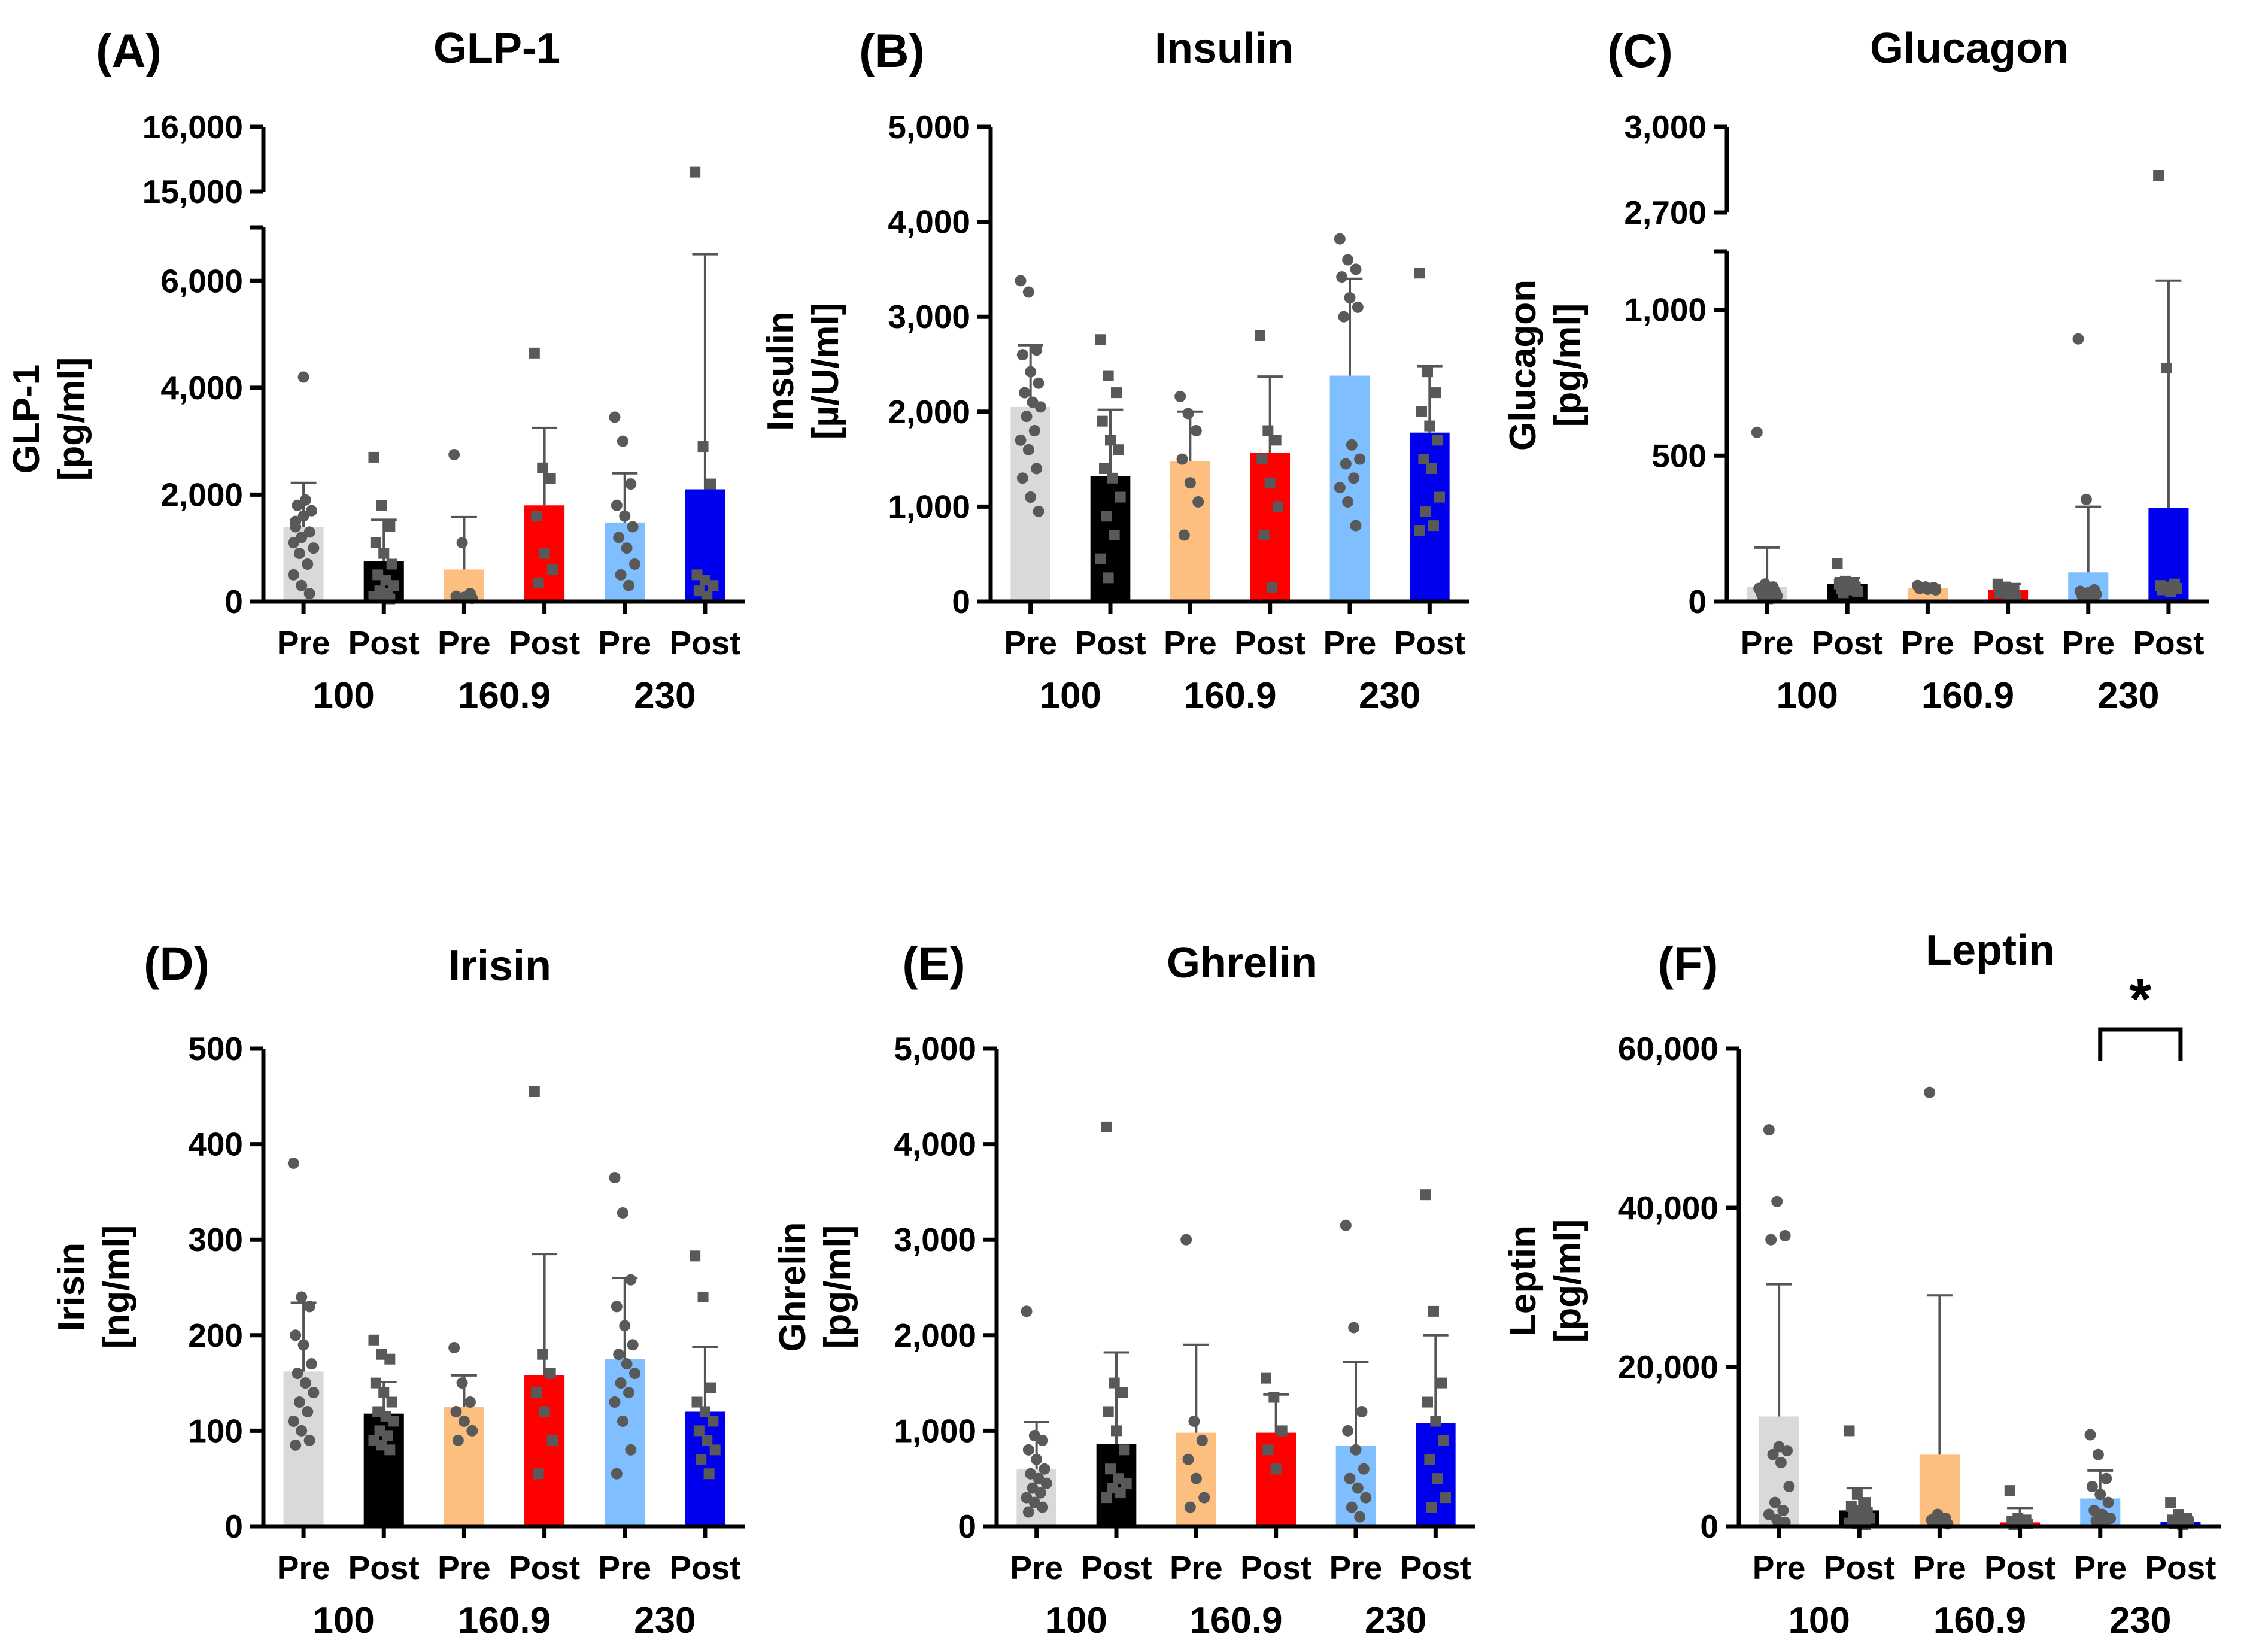  What do you see at coordinates (2140, 1044) in the screenshot?
I see `significance-bracket` at bounding box center [2140, 1044].